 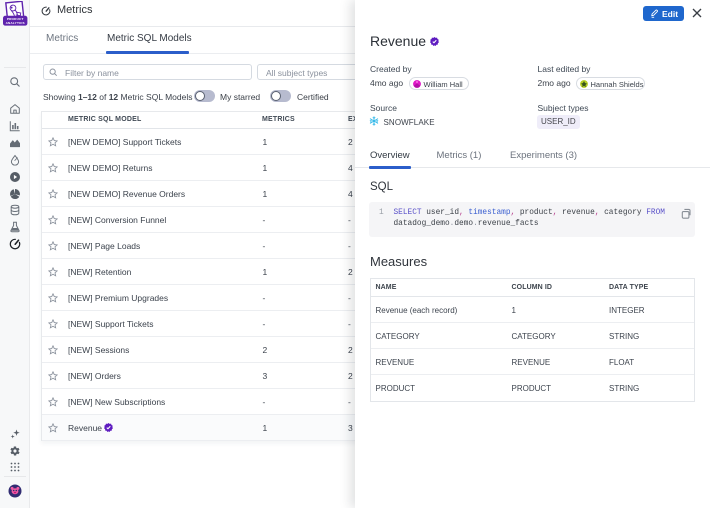 What do you see at coordinates (15, 19) in the screenshot?
I see `svg-text: PRODUCT` at bounding box center [15, 19].